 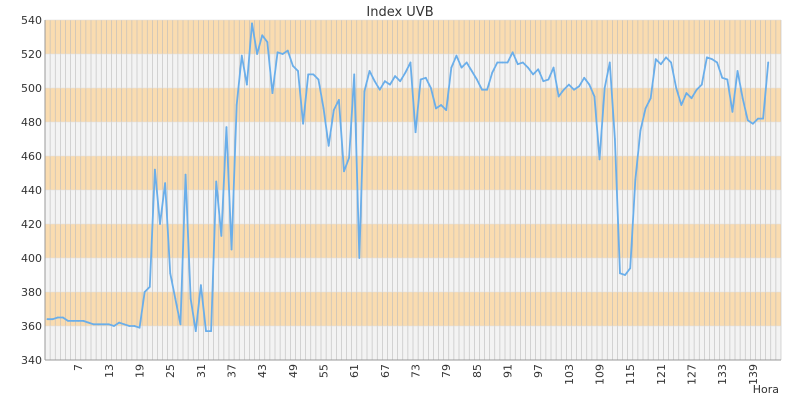 I want to click on x-tick-label: 43, so click(x=262, y=371).